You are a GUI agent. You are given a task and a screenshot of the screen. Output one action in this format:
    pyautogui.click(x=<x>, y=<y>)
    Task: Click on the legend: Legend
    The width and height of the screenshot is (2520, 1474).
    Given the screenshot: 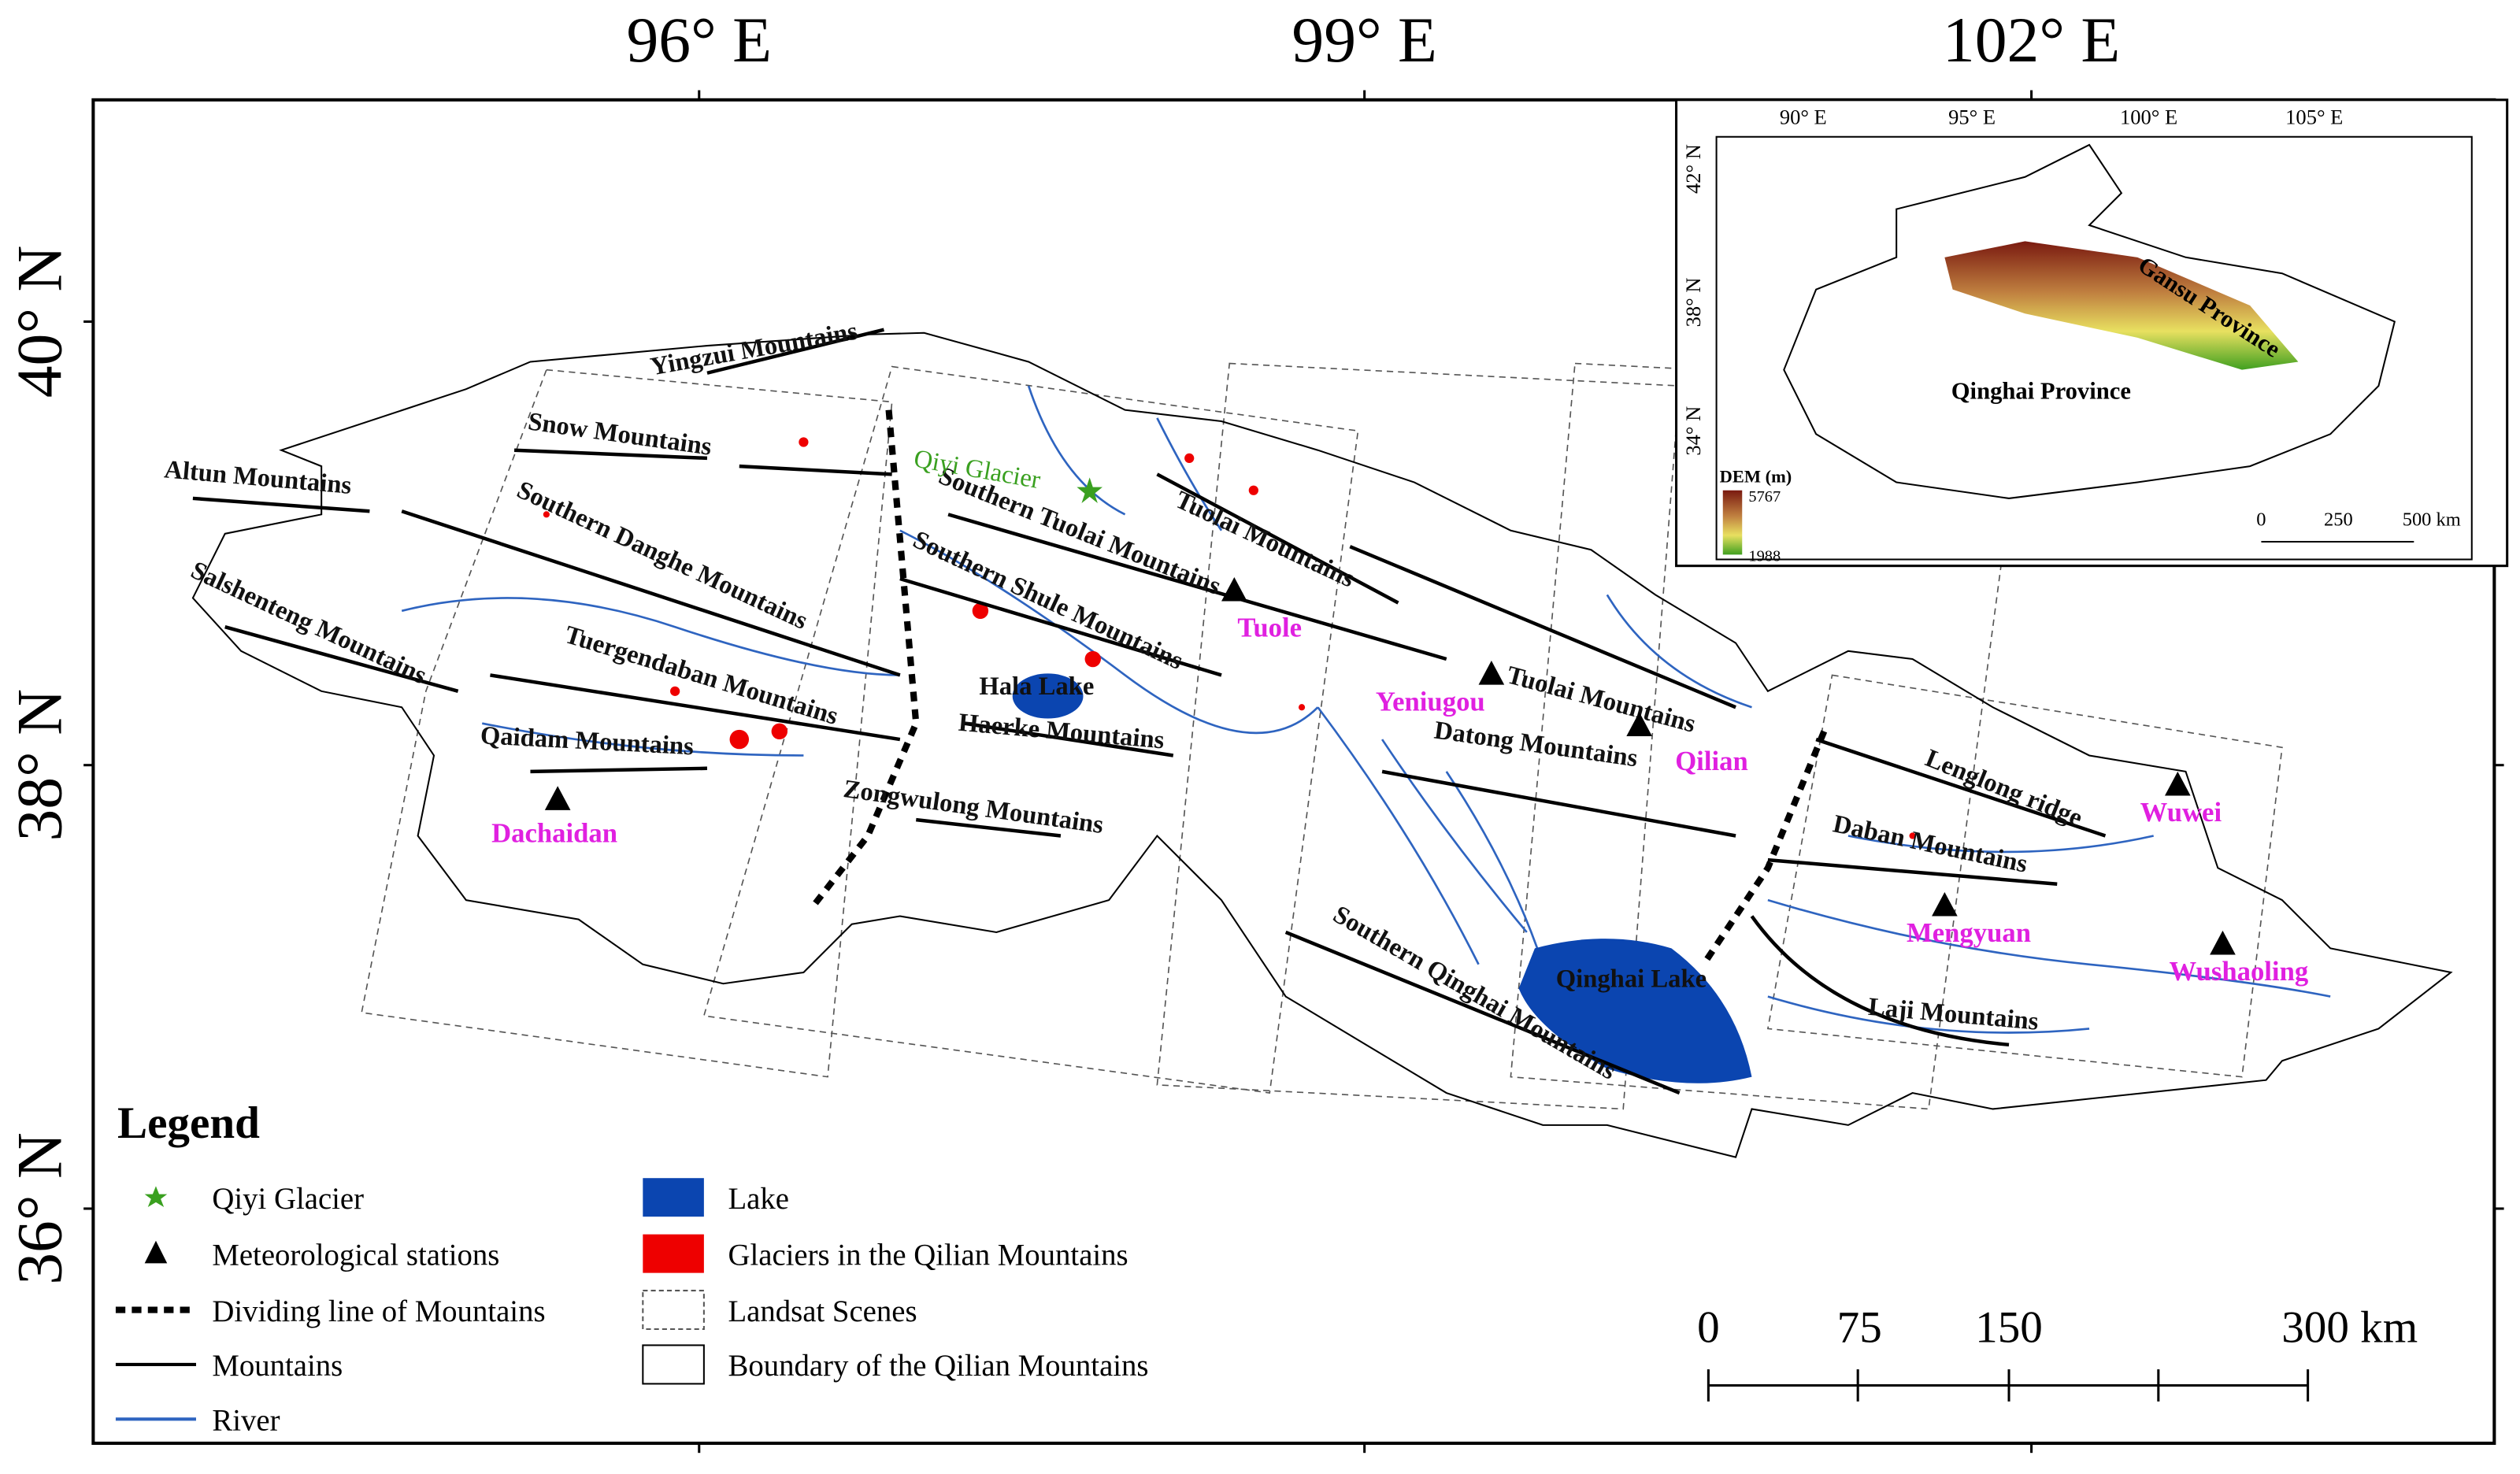 What is the action you would take?
    pyautogui.click(x=410, y=1259)
    